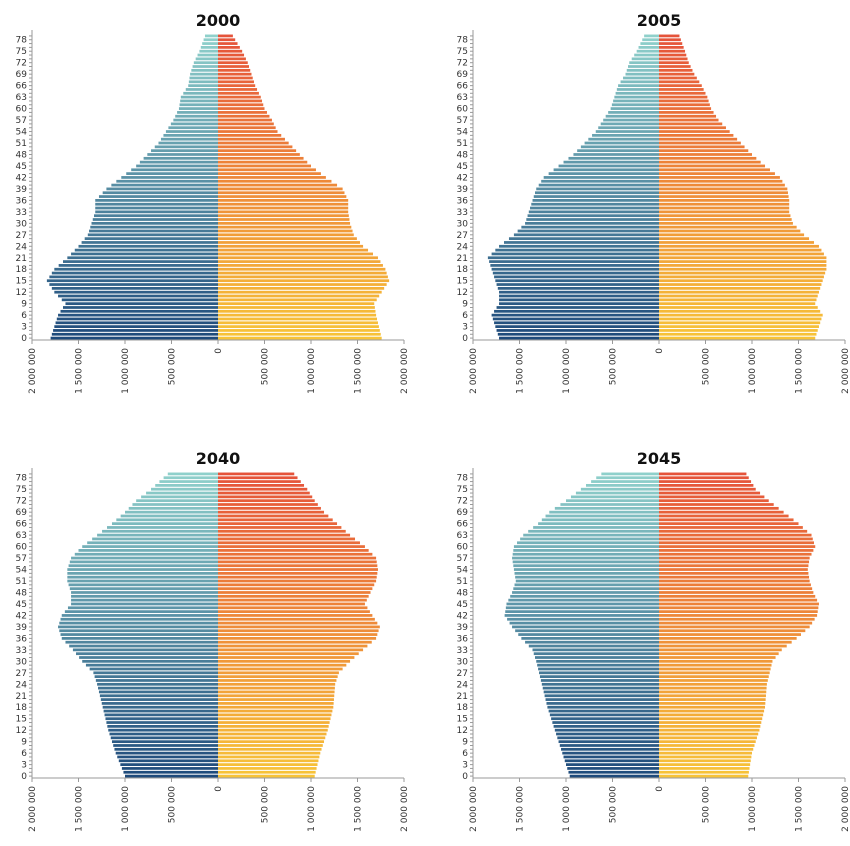 This screenshot has width=850, height=846. I want to click on x-tick-label: 2 000 000, so click(845, 371).